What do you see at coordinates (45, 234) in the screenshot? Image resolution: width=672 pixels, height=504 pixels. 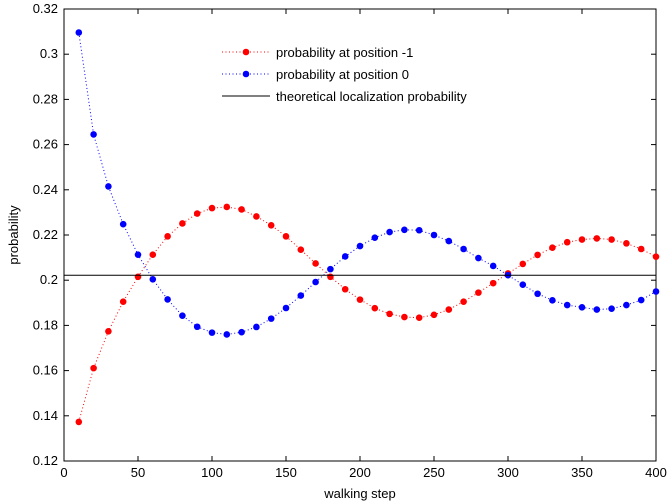 I see `y-tick-label: 0.22` at bounding box center [45, 234].